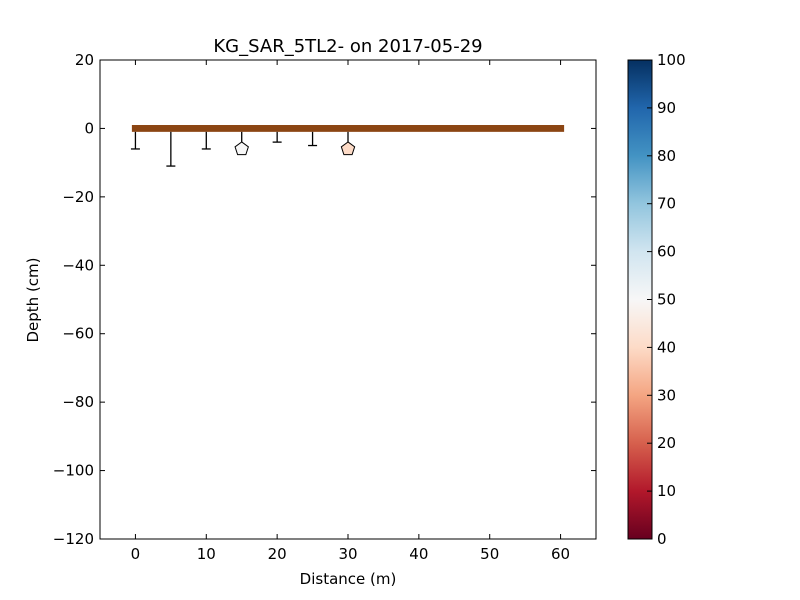 The width and height of the screenshot is (800, 600). Describe the element at coordinates (33, 299) in the screenshot. I see `y-axis-label: Depth (cm)` at that location.